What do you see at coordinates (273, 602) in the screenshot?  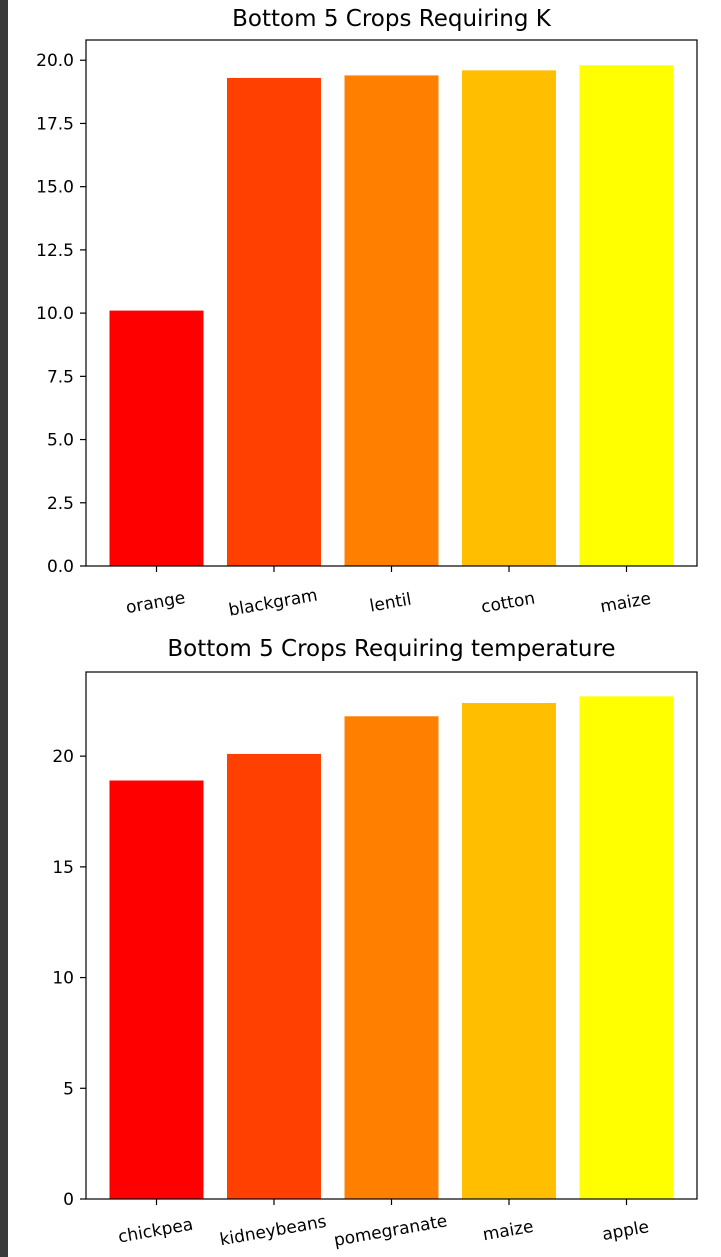 I see `x-tick-label: blackgram` at bounding box center [273, 602].